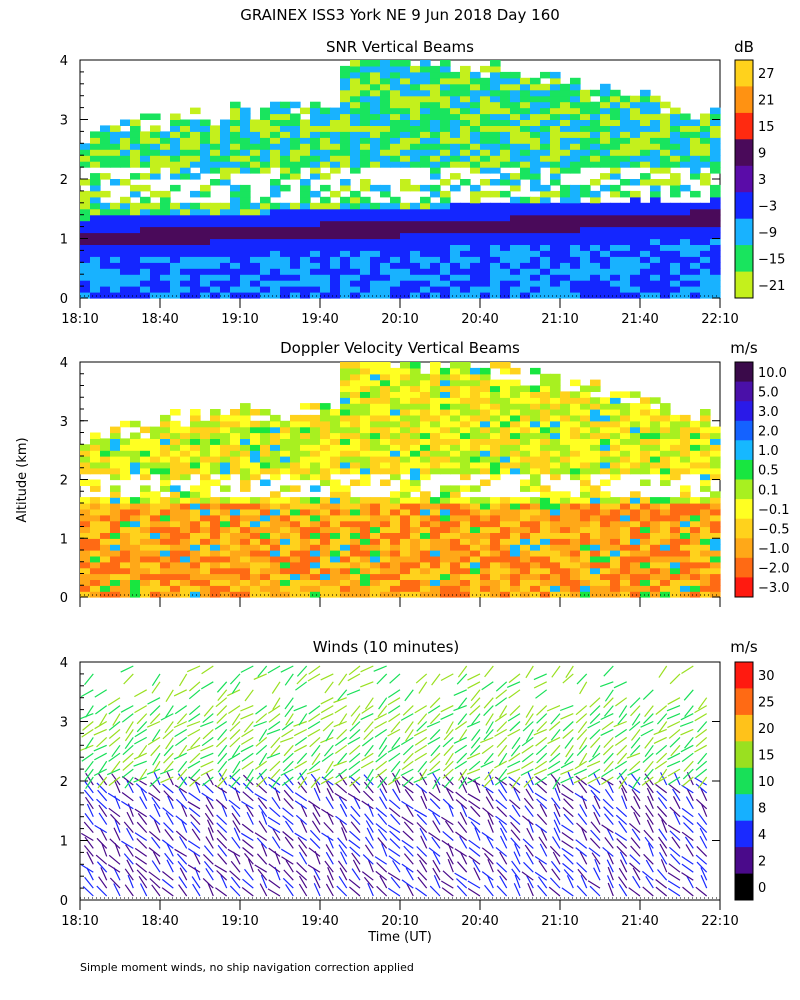 The width and height of the screenshot is (800, 1000). I want to click on figure-title: GRAINEX ISS3 York NE 9 Jun 2018 Day 160, so click(400, 15).